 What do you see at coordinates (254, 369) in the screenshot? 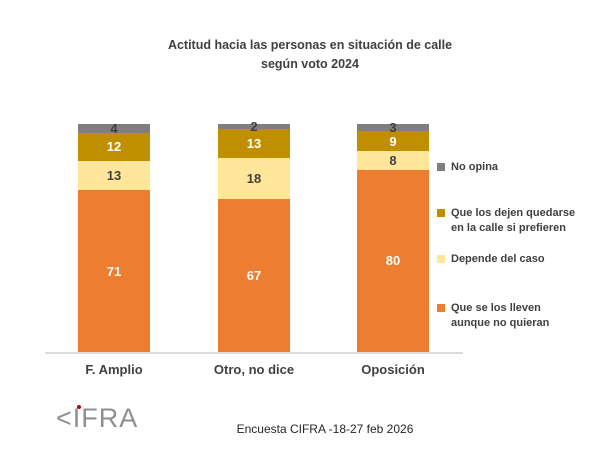
I see `x-axis-label: Otro, no dice` at bounding box center [254, 369].